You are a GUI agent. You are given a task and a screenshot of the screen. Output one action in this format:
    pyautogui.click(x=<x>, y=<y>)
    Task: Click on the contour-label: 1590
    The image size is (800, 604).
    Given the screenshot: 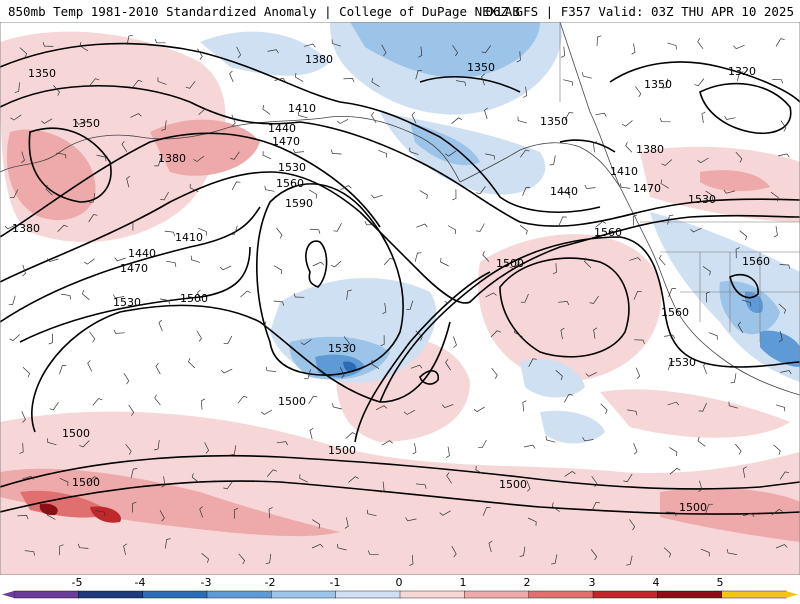 What is the action you would take?
    pyautogui.click(x=299, y=203)
    